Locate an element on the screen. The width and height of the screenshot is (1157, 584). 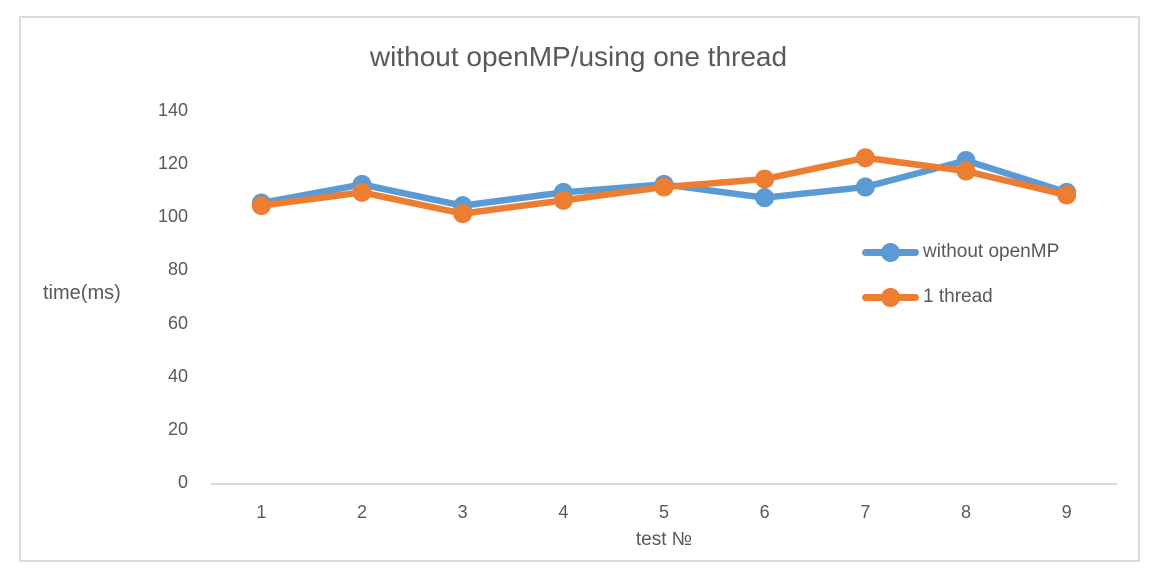
legend-label: 1 thread is located at coordinates (958, 296).